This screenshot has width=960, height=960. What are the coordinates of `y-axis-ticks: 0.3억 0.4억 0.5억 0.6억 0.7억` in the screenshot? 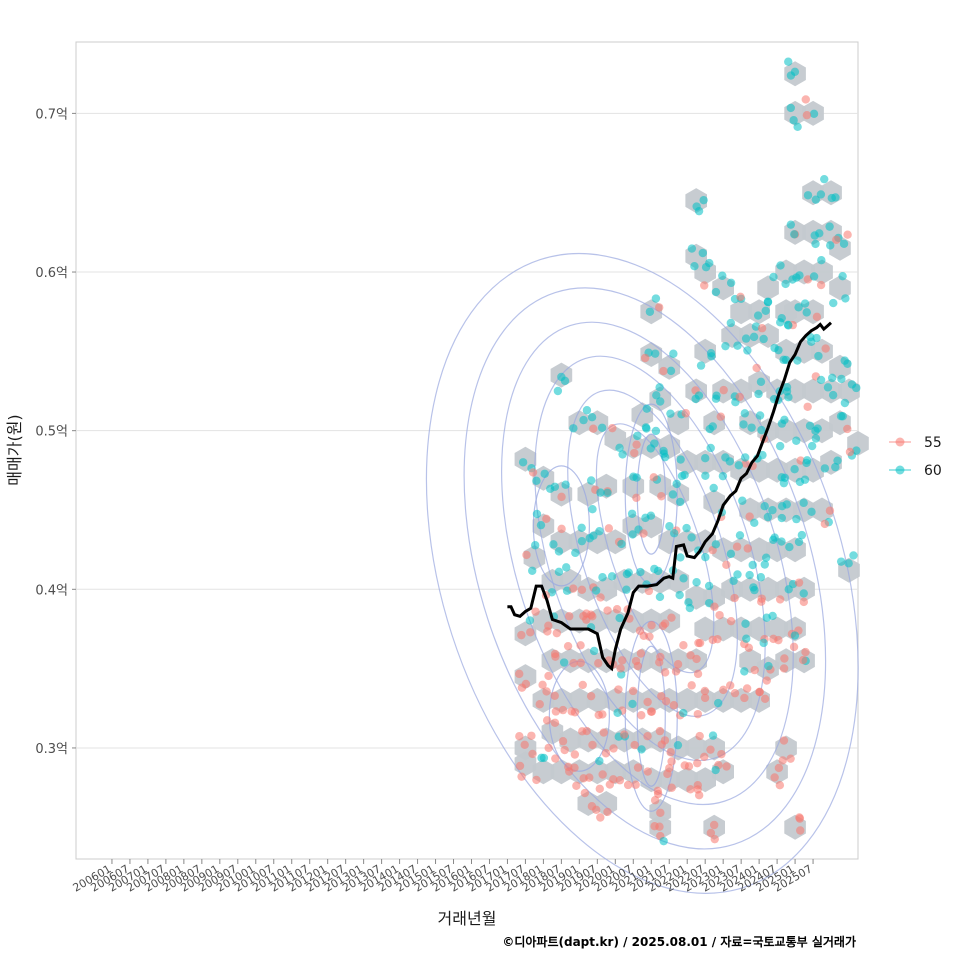 It's located at (55, 432).